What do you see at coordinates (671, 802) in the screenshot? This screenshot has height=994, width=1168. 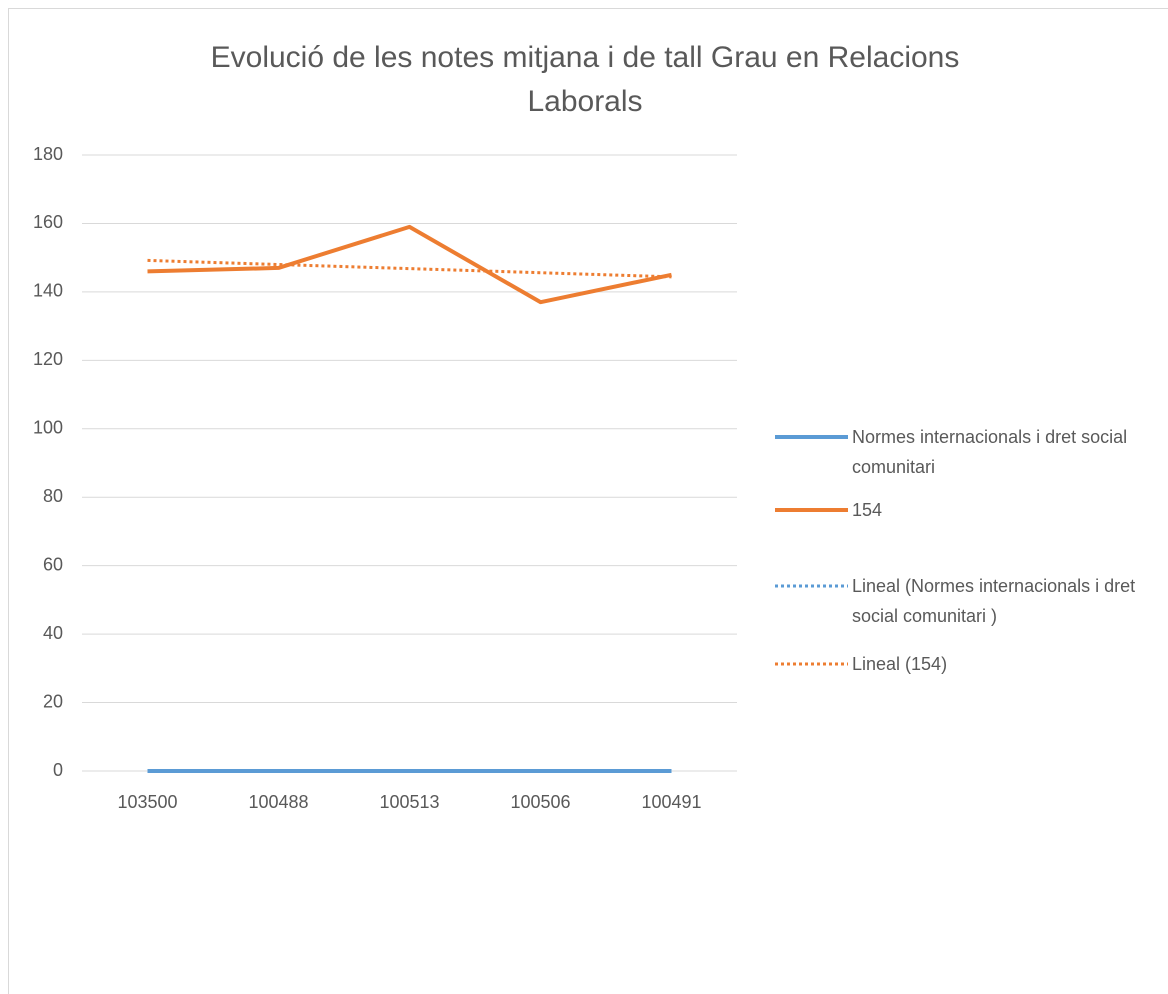 I see `x-tick-label: 100491` at bounding box center [671, 802].